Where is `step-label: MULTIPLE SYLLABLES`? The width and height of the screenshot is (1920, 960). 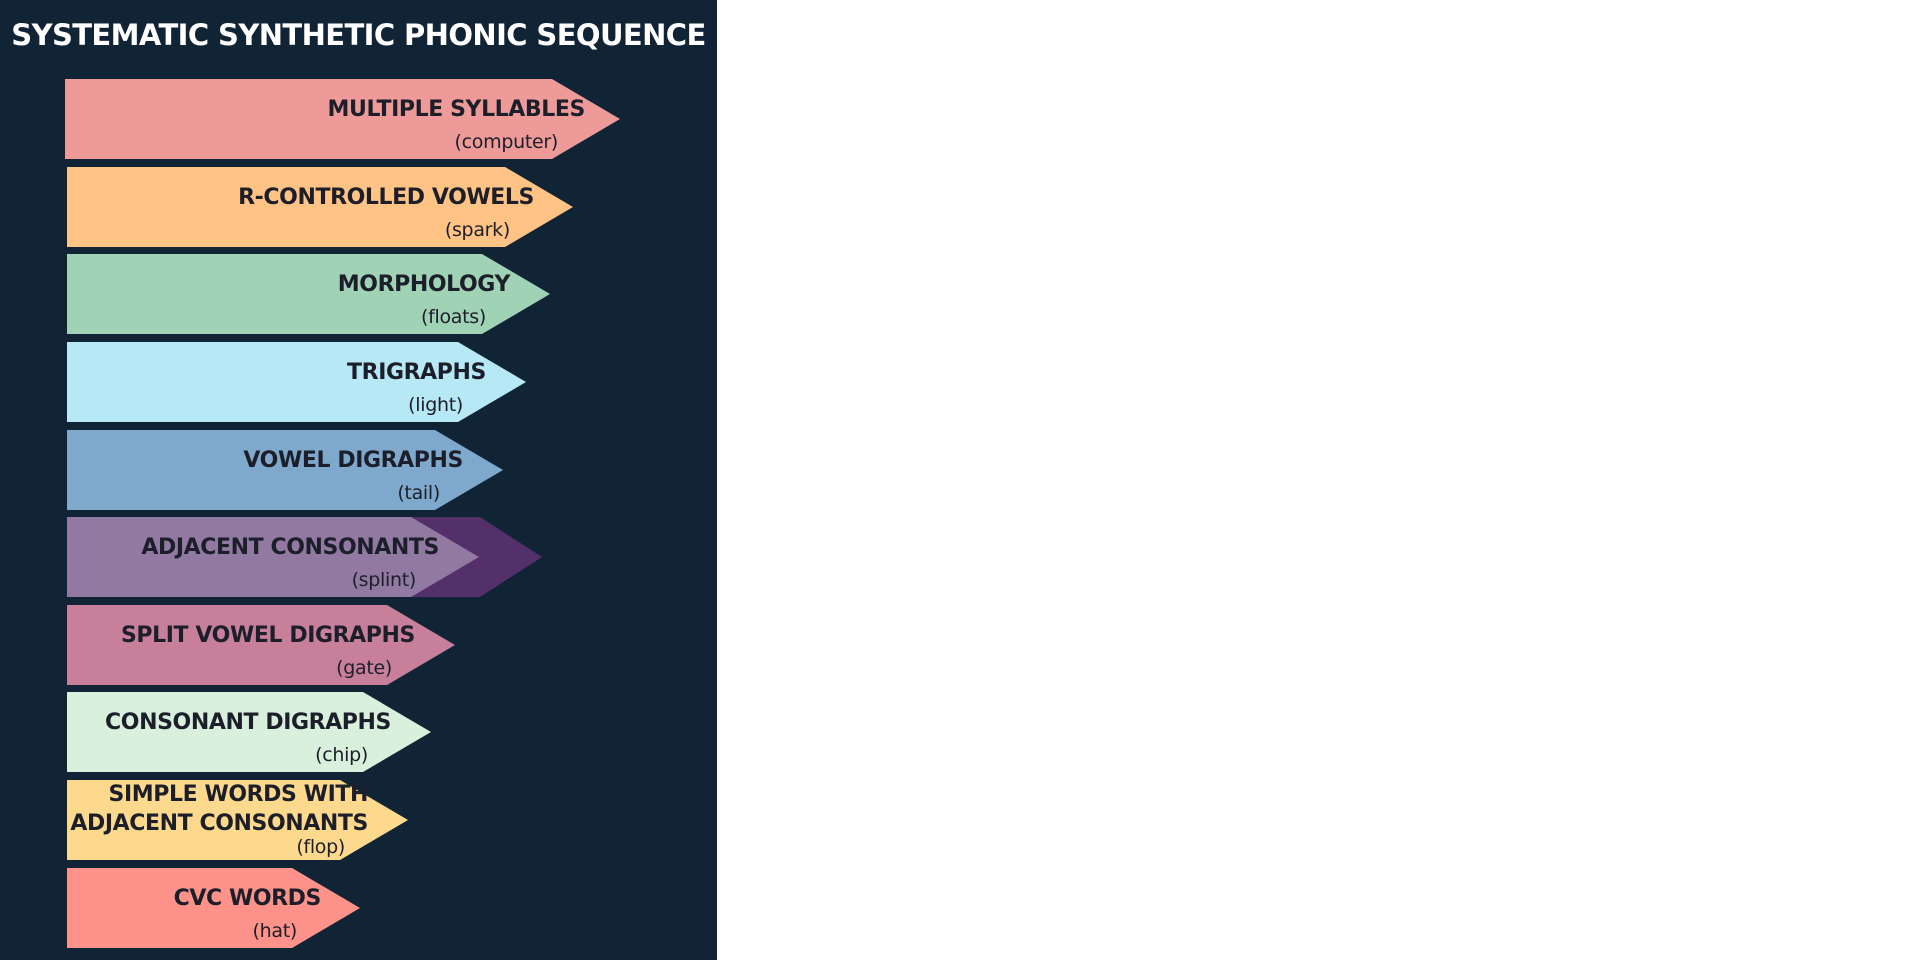 step-label: MULTIPLE SYLLABLES is located at coordinates (456, 109).